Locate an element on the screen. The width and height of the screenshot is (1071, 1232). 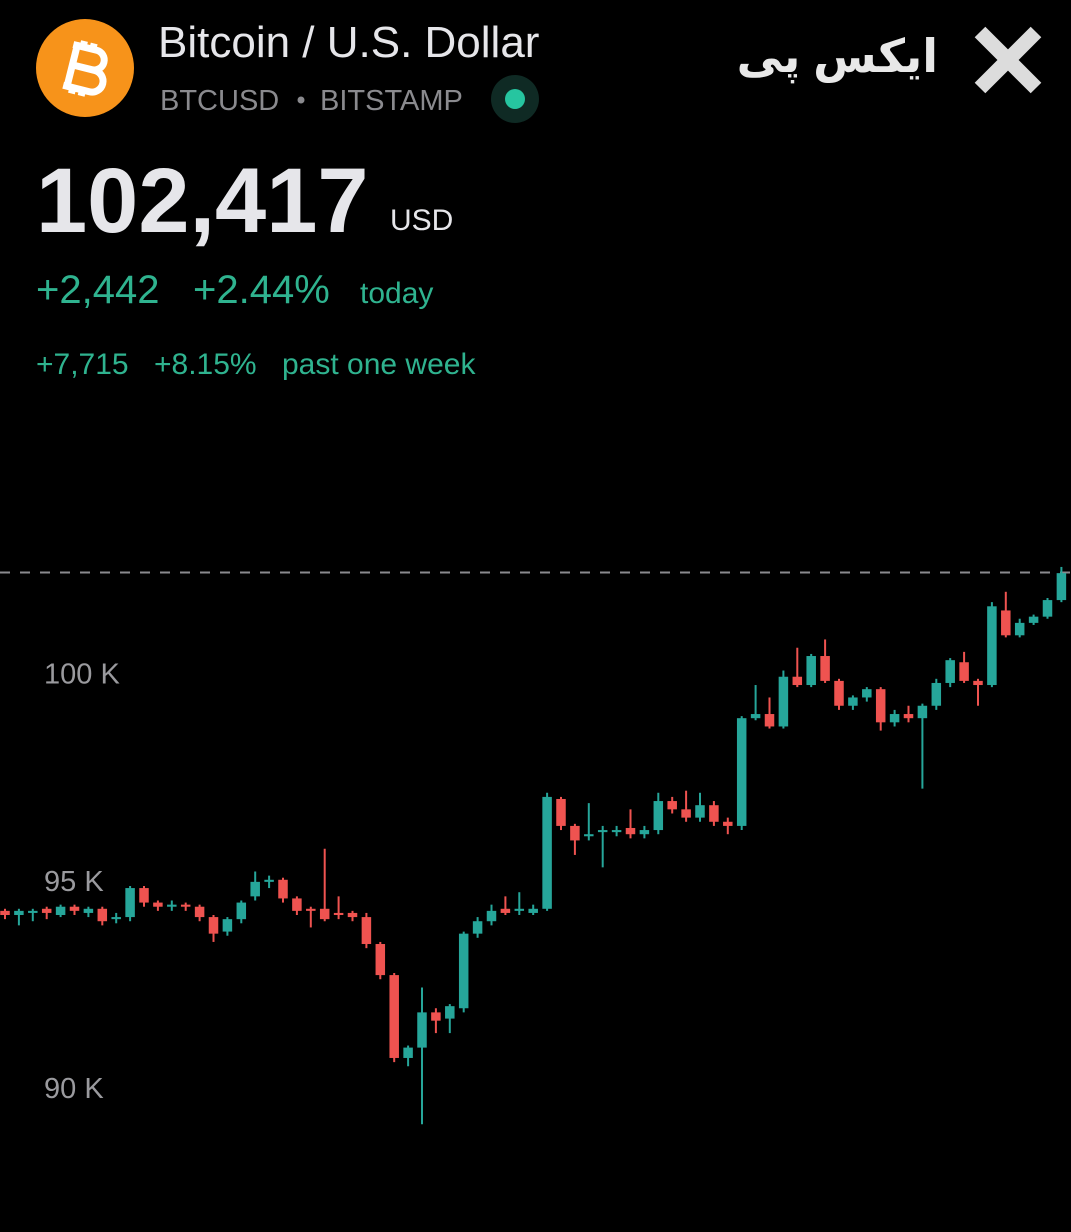
y-tick-label: 90 K is located at coordinates (74, 1089).